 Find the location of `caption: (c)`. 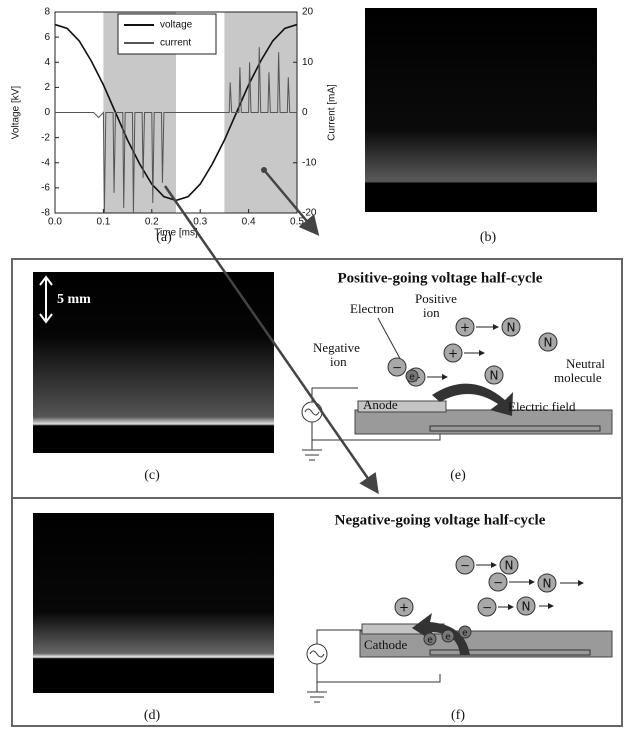

caption: (c) is located at coordinates (152, 475).